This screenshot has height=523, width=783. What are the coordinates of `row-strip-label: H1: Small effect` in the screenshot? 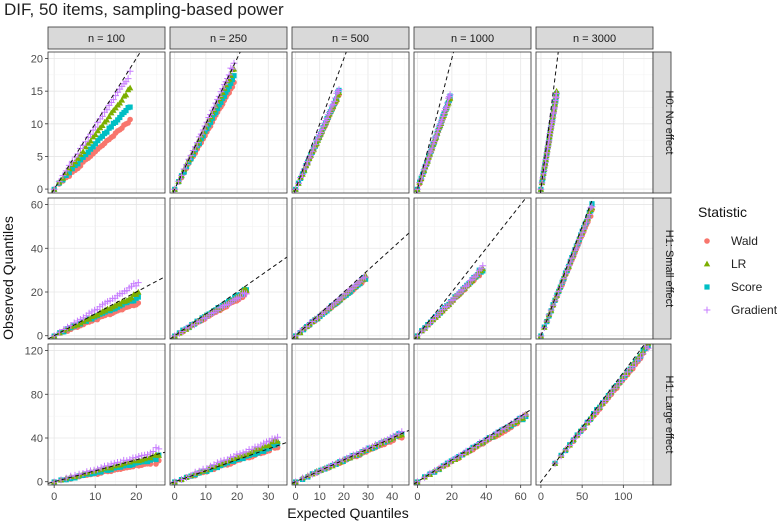 It's located at (669, 268).